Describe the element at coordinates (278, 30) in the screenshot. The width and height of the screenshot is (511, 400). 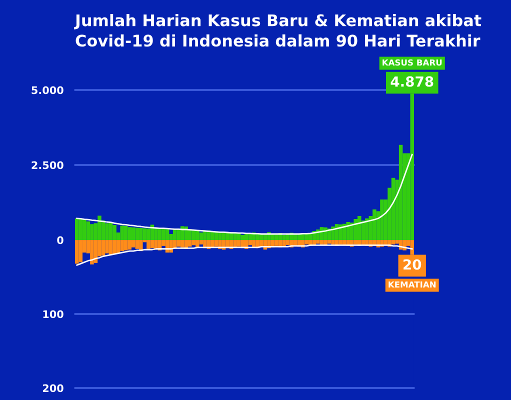
I see `chart-title: Jumlah Harian Kasus Baru & Kematian akibat Covid-19 di Indonesia dalam 90 Hari Terakhir` at that location.